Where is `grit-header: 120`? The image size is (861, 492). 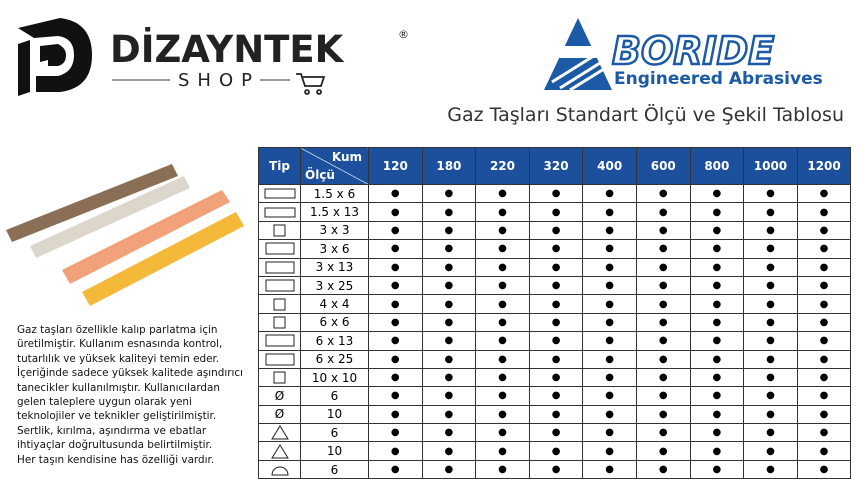 grit-header: 120 is located at coordinates (395, 166).